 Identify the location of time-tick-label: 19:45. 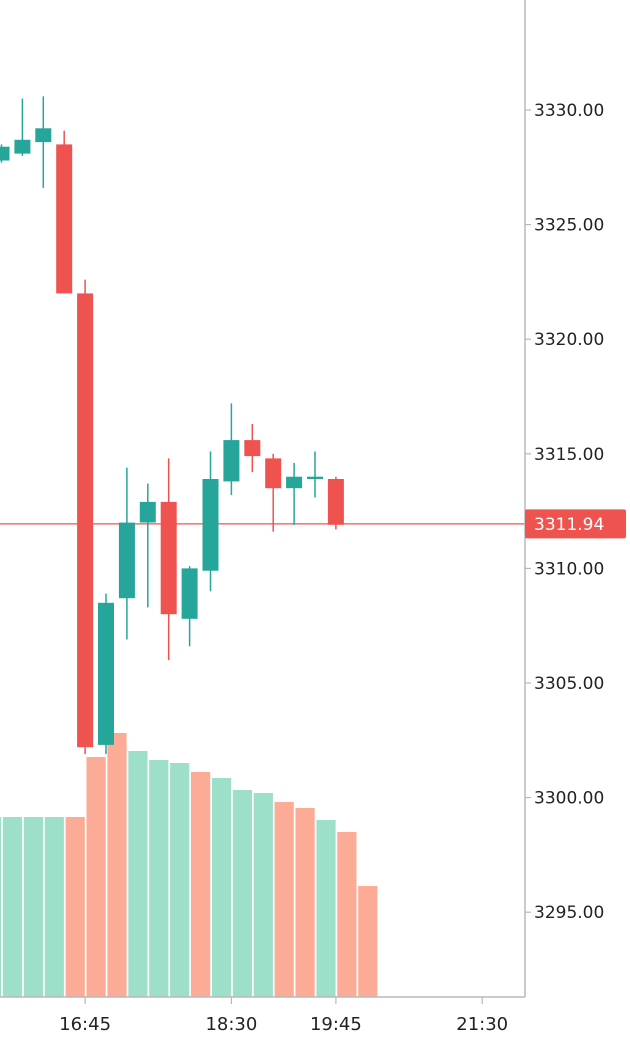
(336, 1024).